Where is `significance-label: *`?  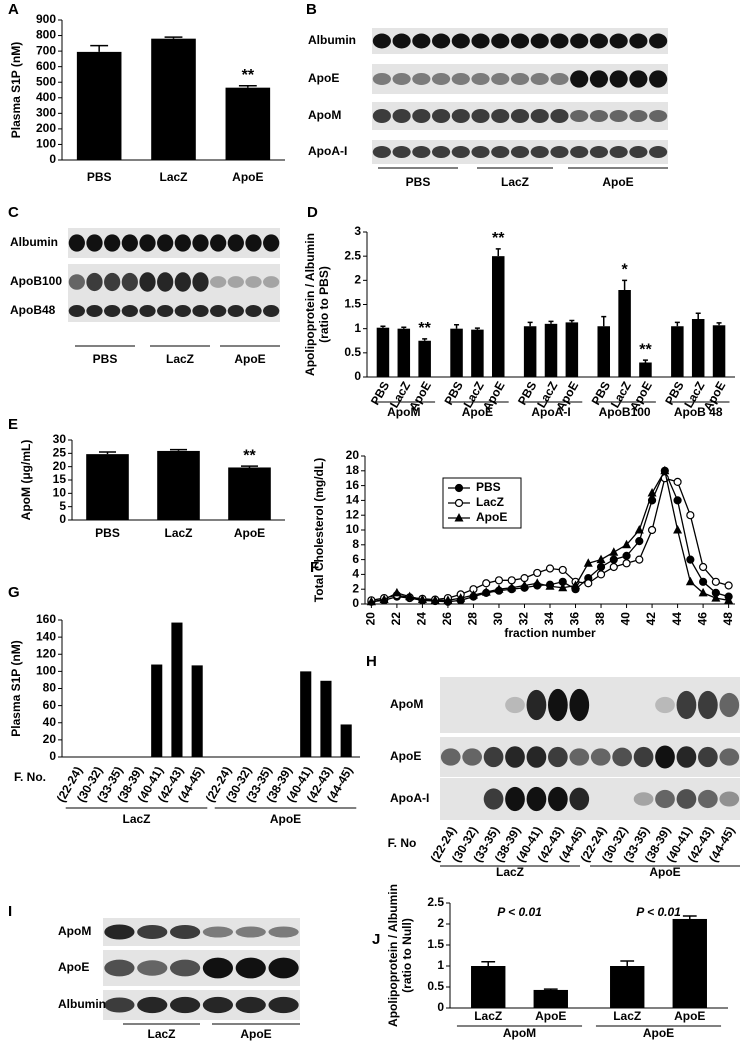
significance-label: * is located at coordinates (624, 270).